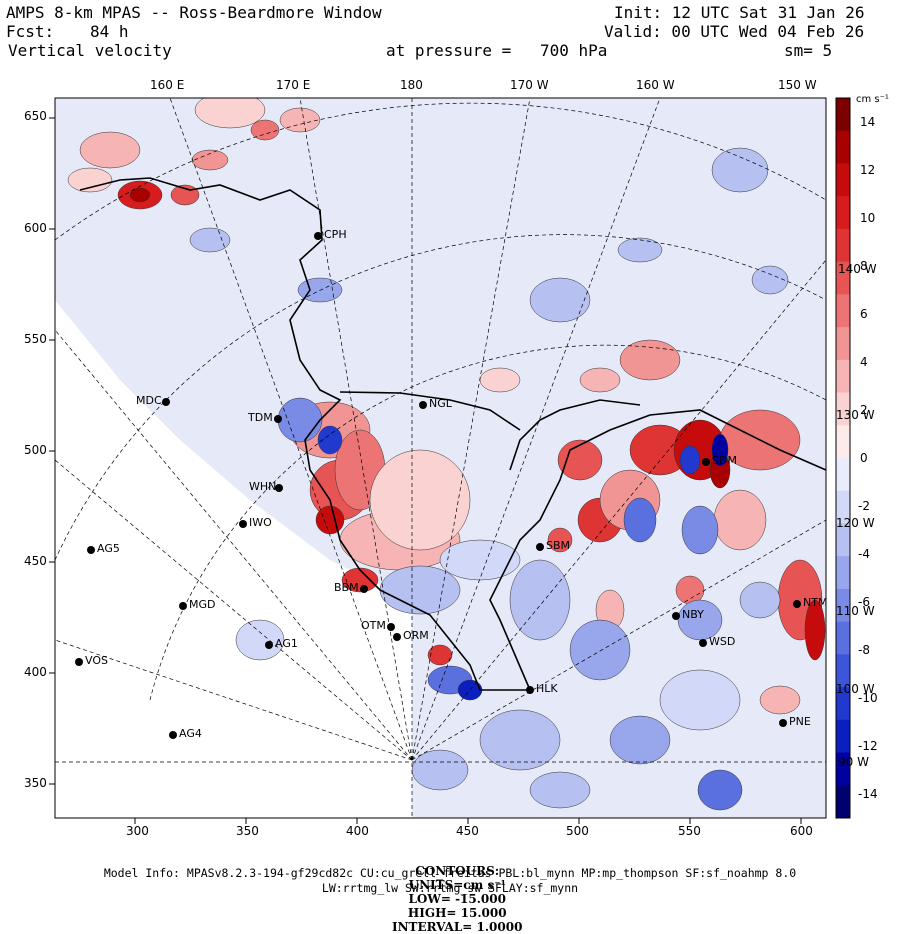  I want to click on model-info-physics: LW:rrtmg_lw SW:rrtmg_sw SFLAY:sf_mynn, so click(450, 888).